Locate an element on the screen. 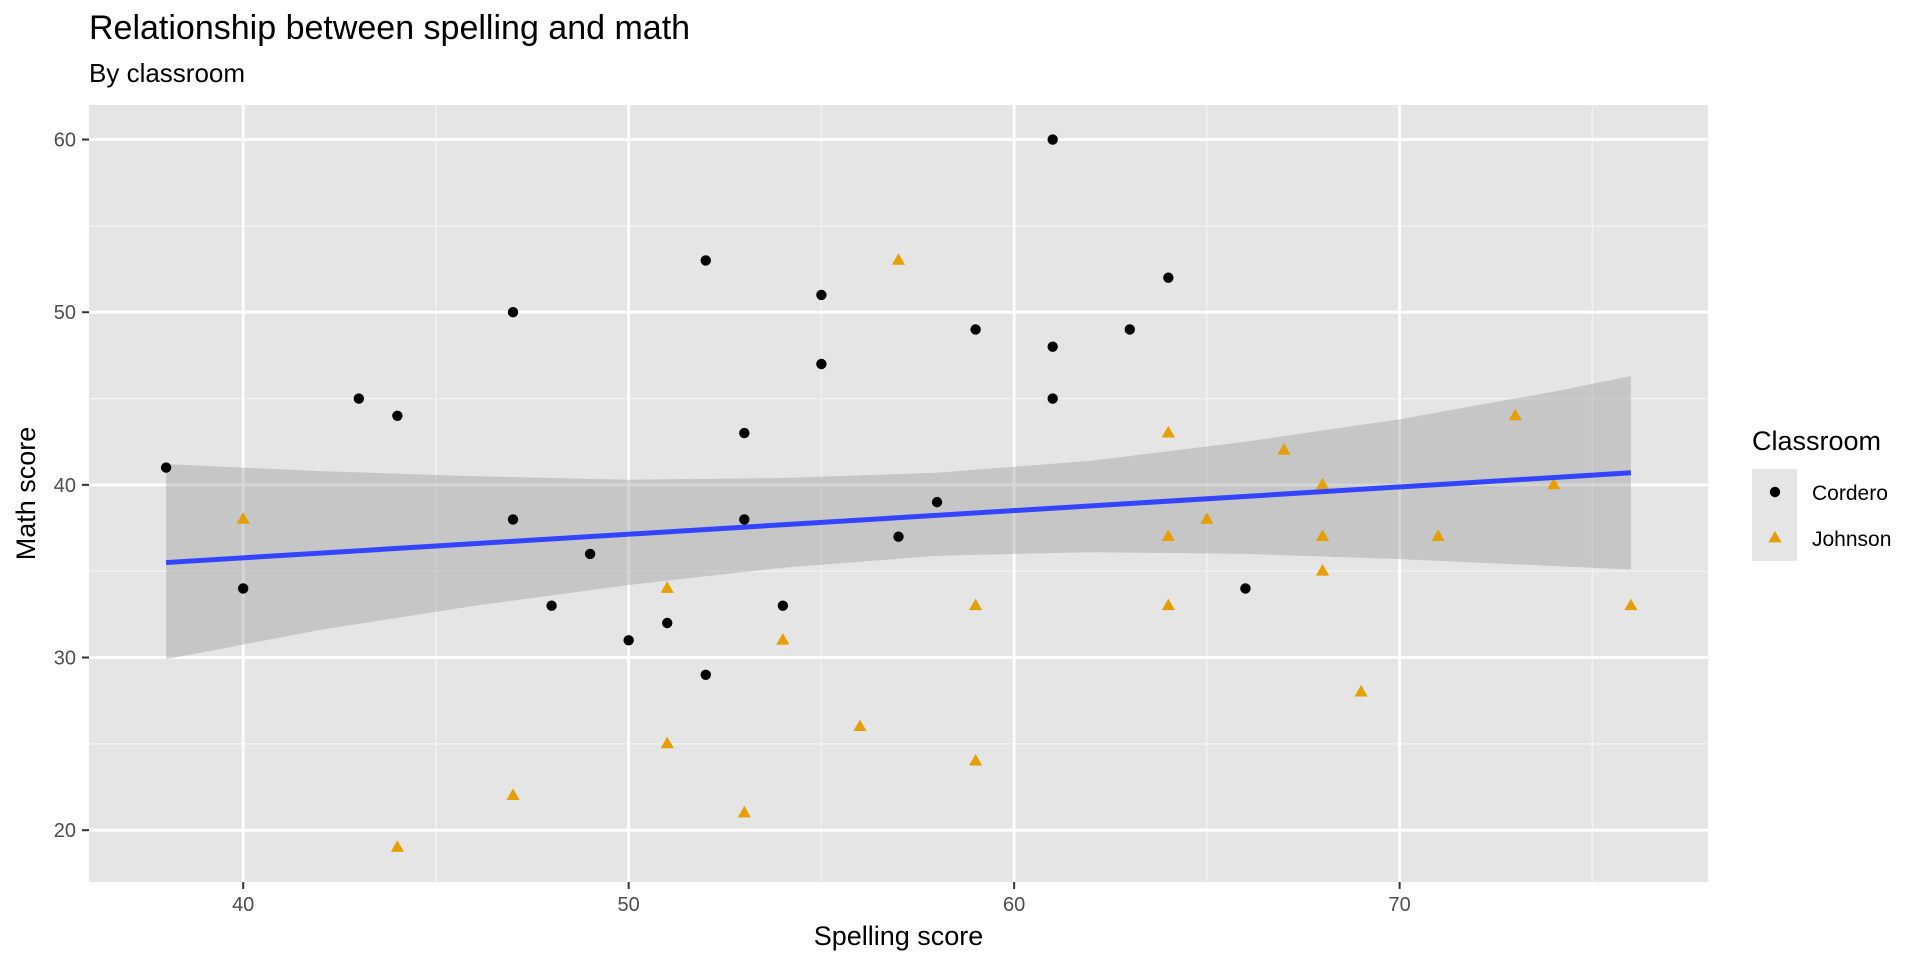 Image resolution: width=1920 pixels, height=960 pixels. y-axis: 20 30 40 50 60 is located at coordinates (71, 486).